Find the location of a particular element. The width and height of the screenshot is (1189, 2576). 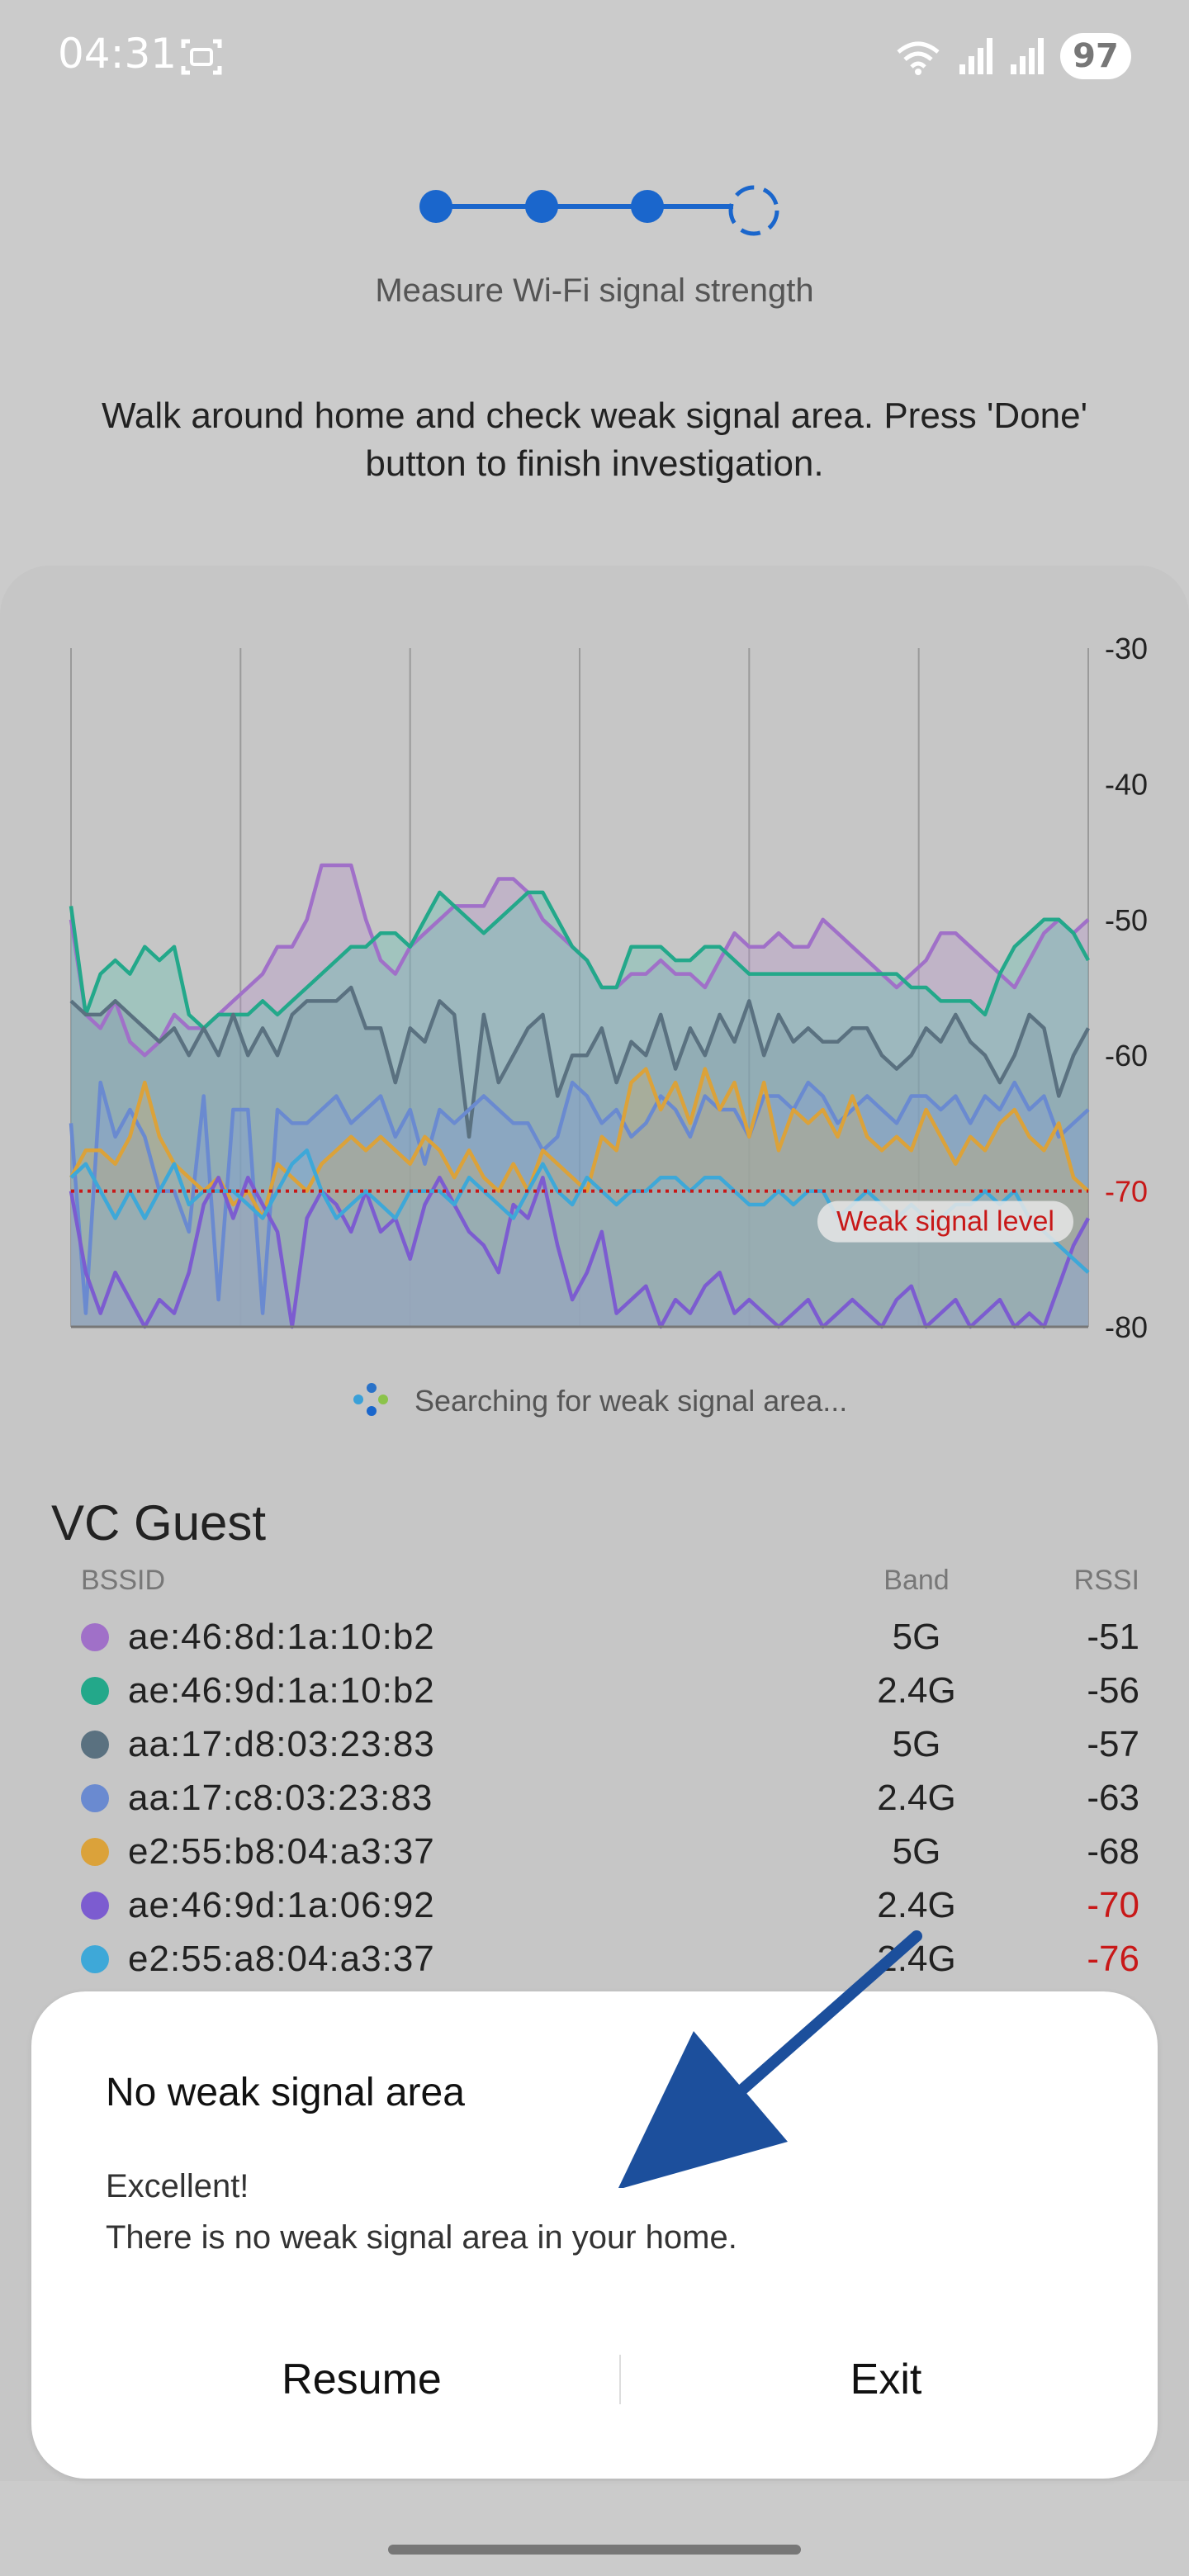

progress-stepper is located at coordinates (603, 209).